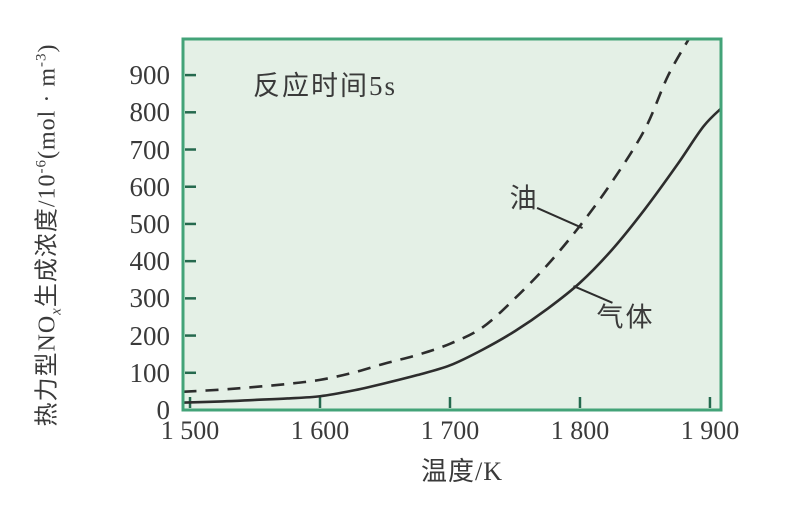  Describe the element at coordinates (450, 430) in the screenshot. I see `x-tick-label: 1 700` at that location.